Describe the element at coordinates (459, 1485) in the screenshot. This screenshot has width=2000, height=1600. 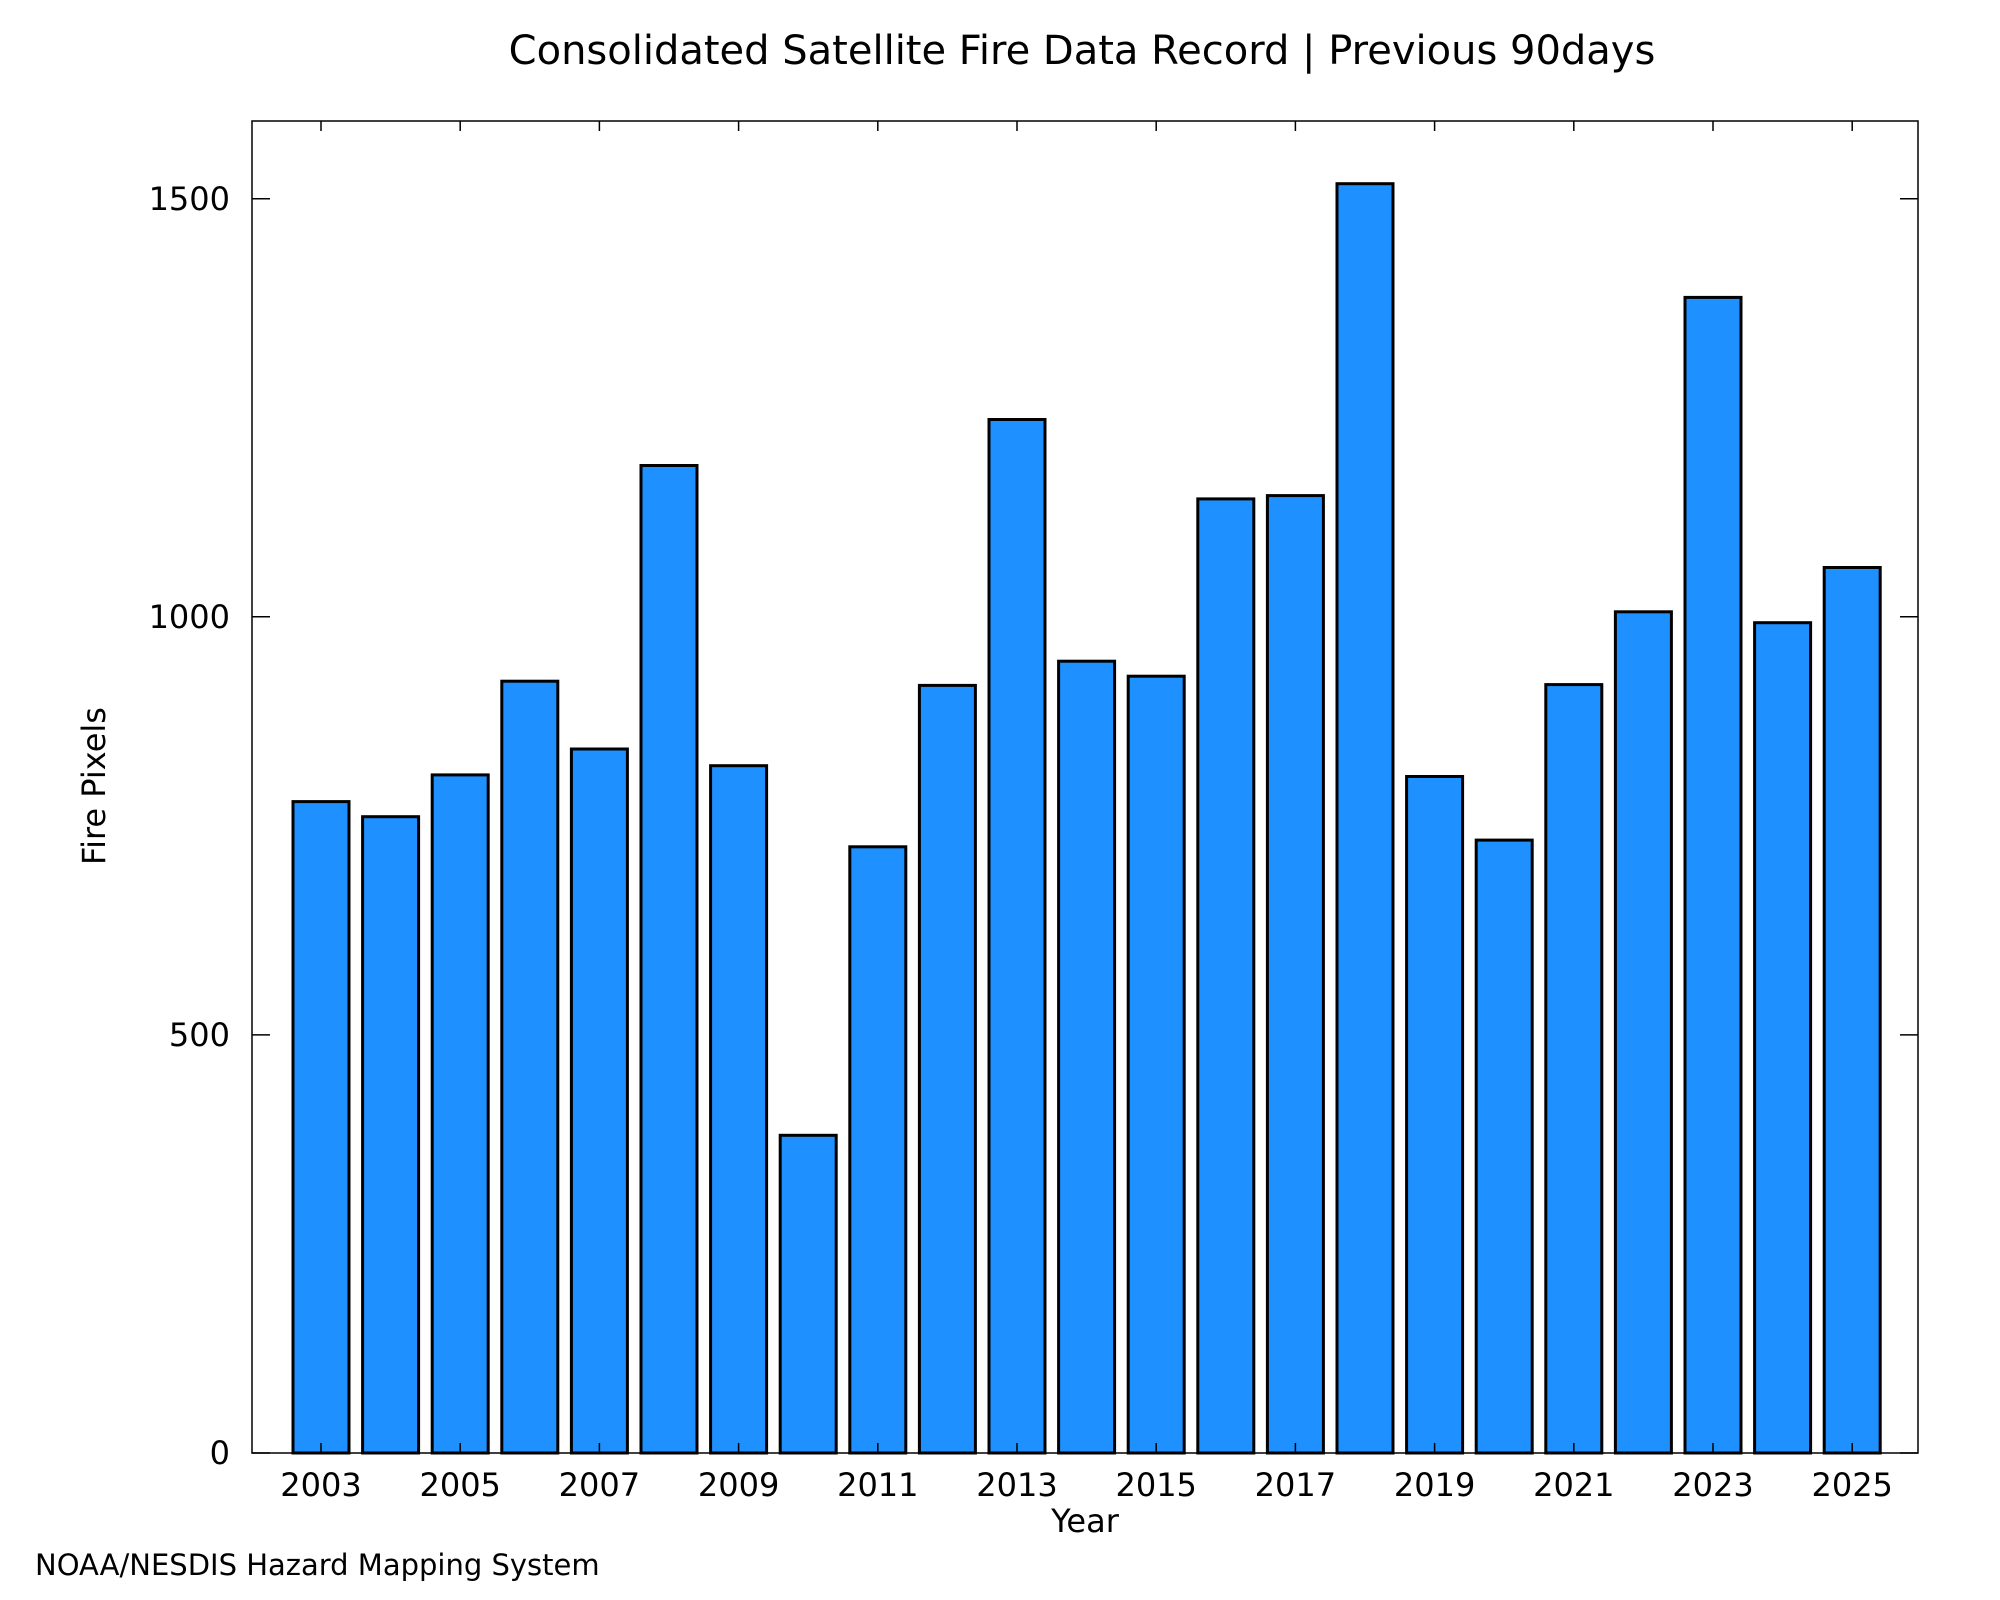
I see `x-tick-label-2005: 2005` at that location.